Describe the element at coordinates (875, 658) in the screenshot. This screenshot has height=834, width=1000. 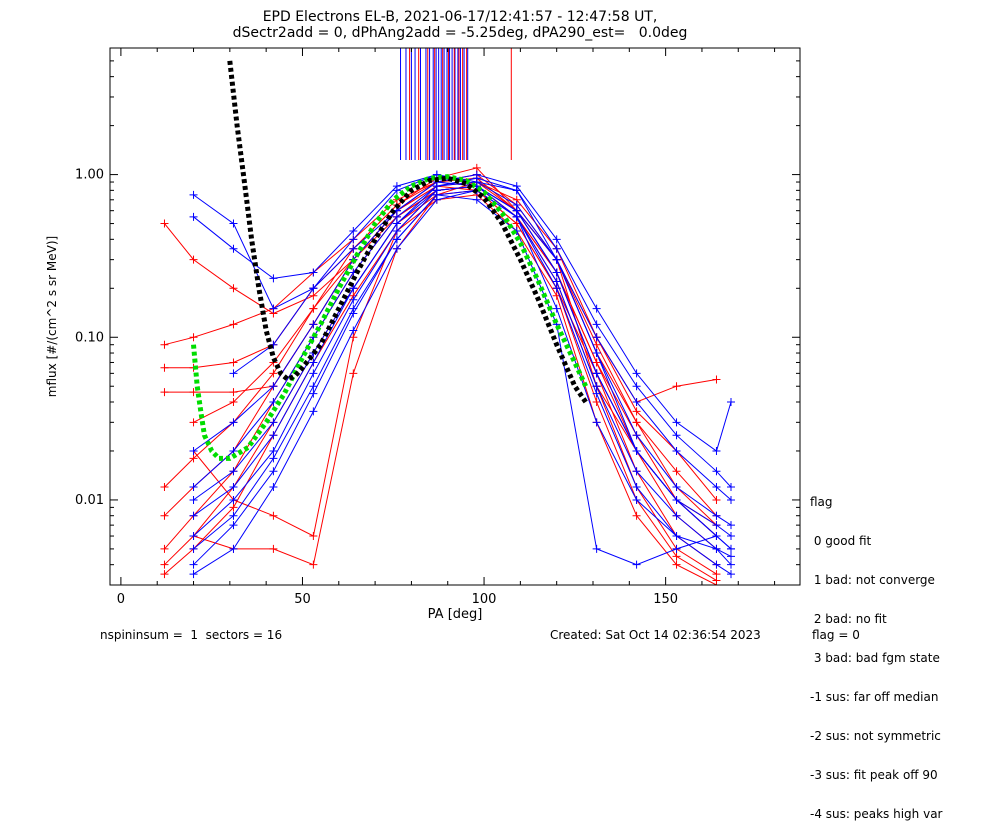
I see `legend-item: 3 bad: bad fgm state` at that location.